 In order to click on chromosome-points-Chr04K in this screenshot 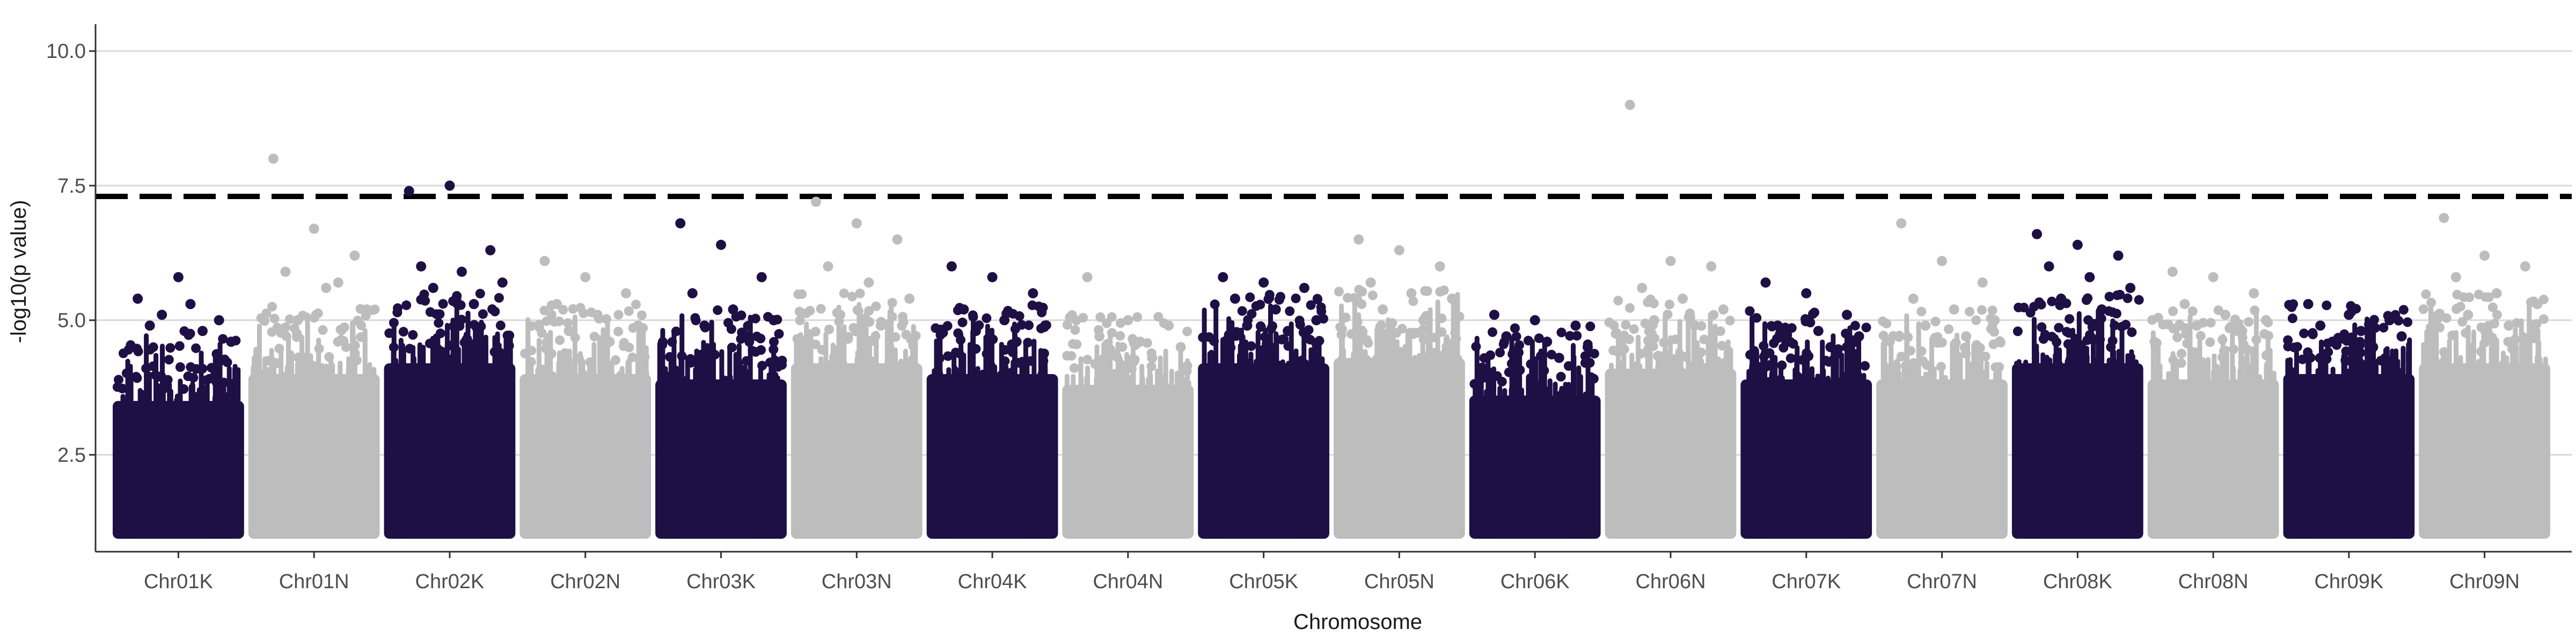, I will do `click(992, 400)`.